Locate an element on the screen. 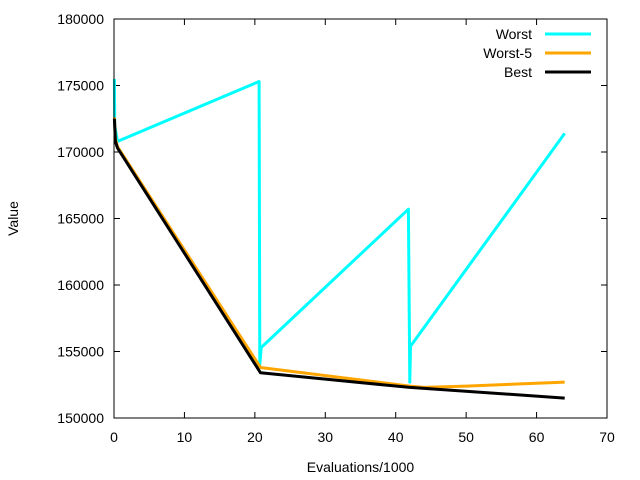 This screenshot has width=640, height=480. x-tick-label: 70 is located at coordinates (607, 437).